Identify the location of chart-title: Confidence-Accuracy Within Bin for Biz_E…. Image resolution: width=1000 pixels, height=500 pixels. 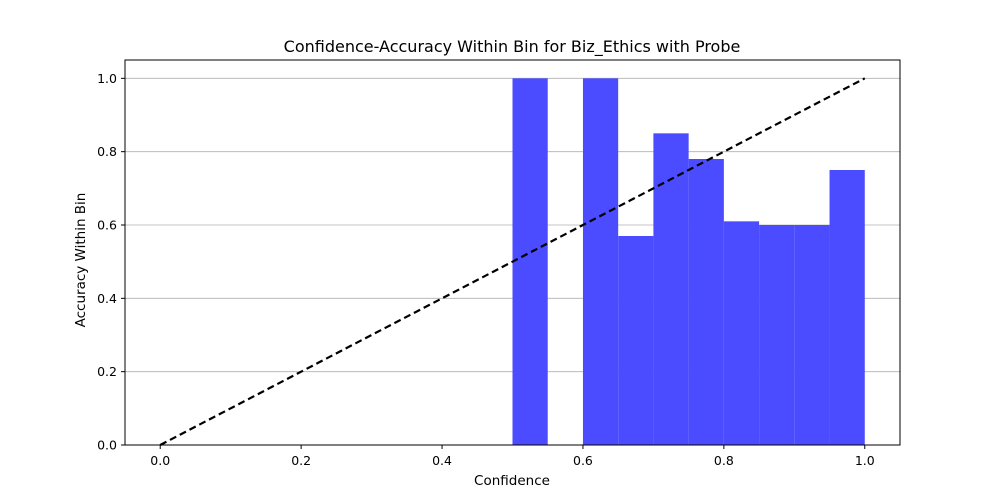
(512, 47).